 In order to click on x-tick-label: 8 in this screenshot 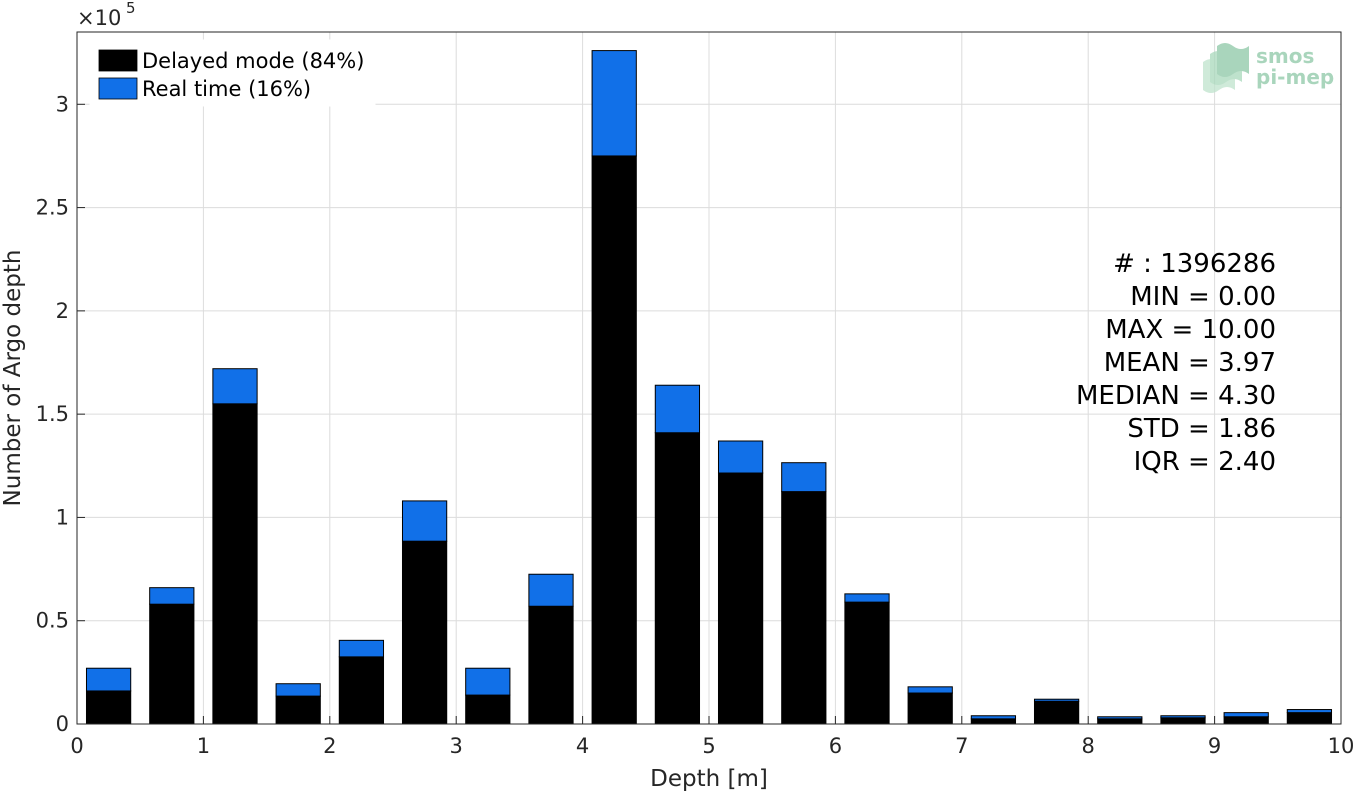, I will do `click(1088, 746)`.